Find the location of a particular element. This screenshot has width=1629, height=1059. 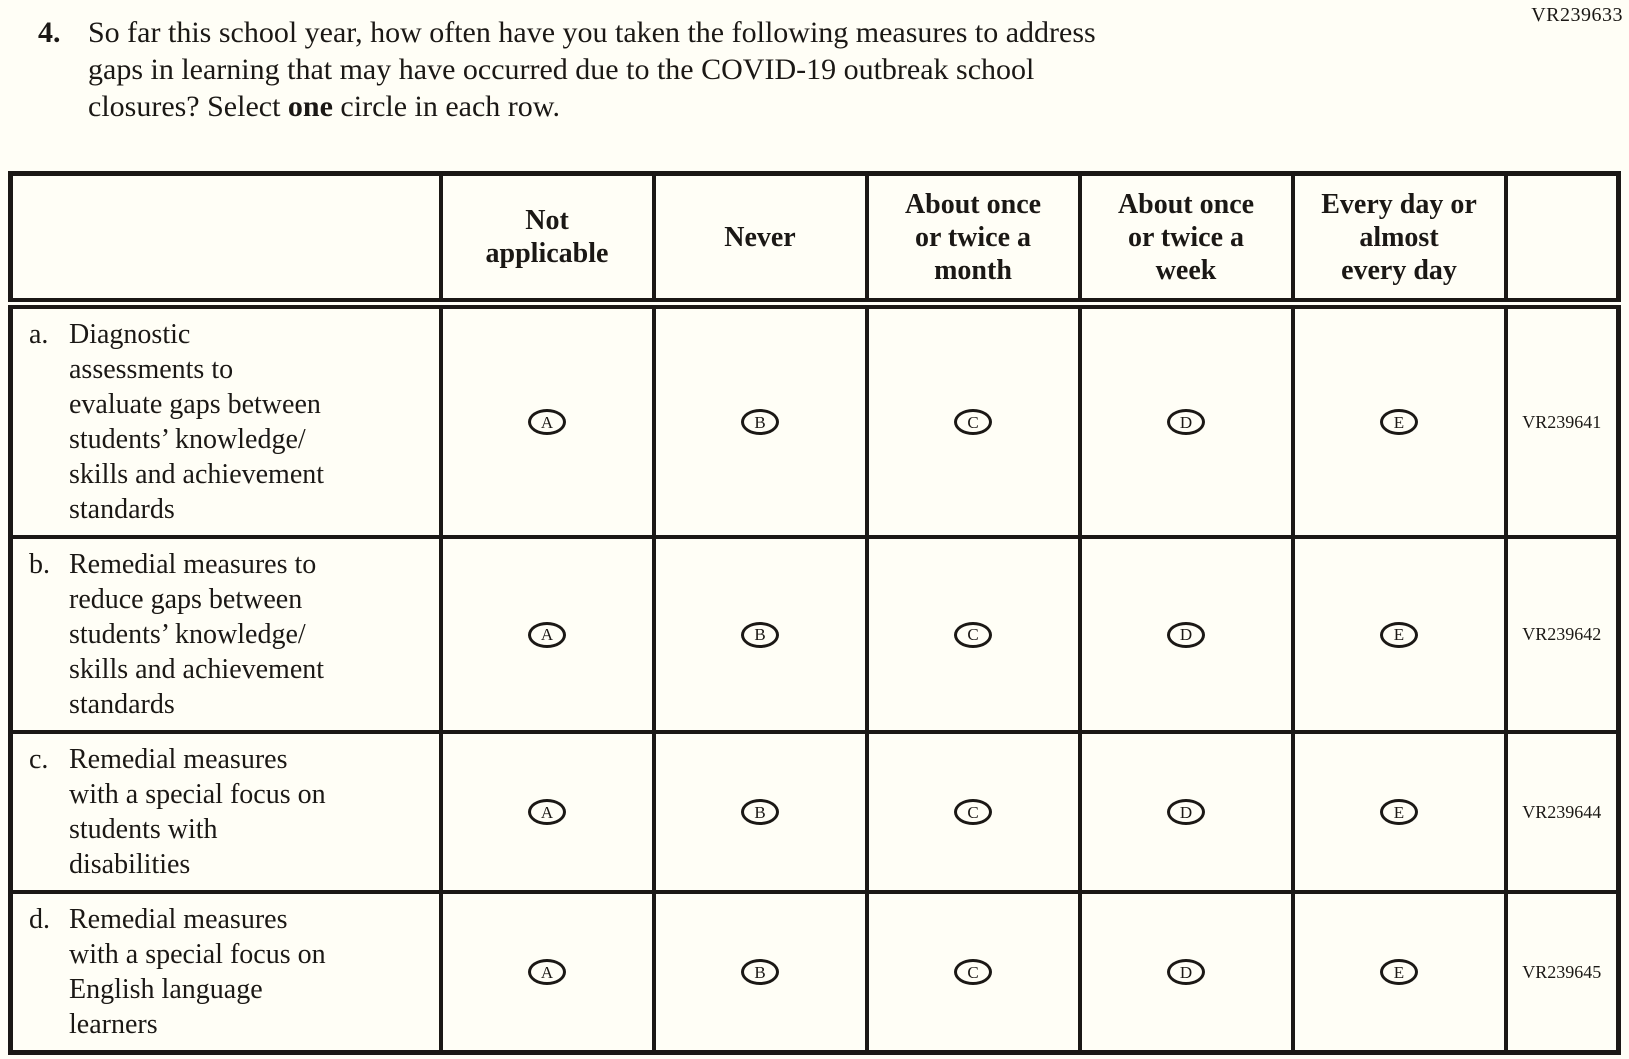

row-a-option-b-bubble: B is located at coordinates (760, 422).